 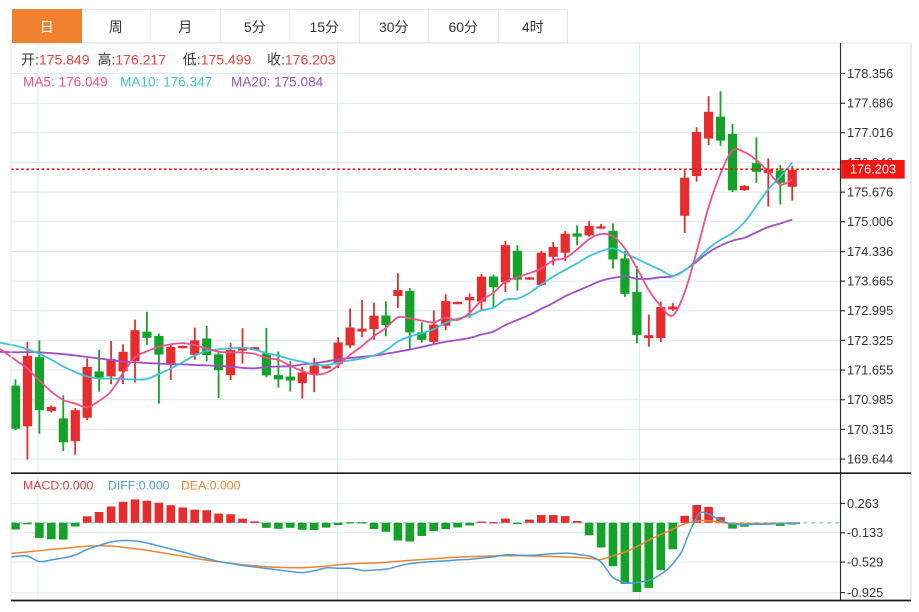 What do you see at coordinates (870, 429) in the screenshot?
I see `svg-text: 170.315` at bounding box center [870, 429].